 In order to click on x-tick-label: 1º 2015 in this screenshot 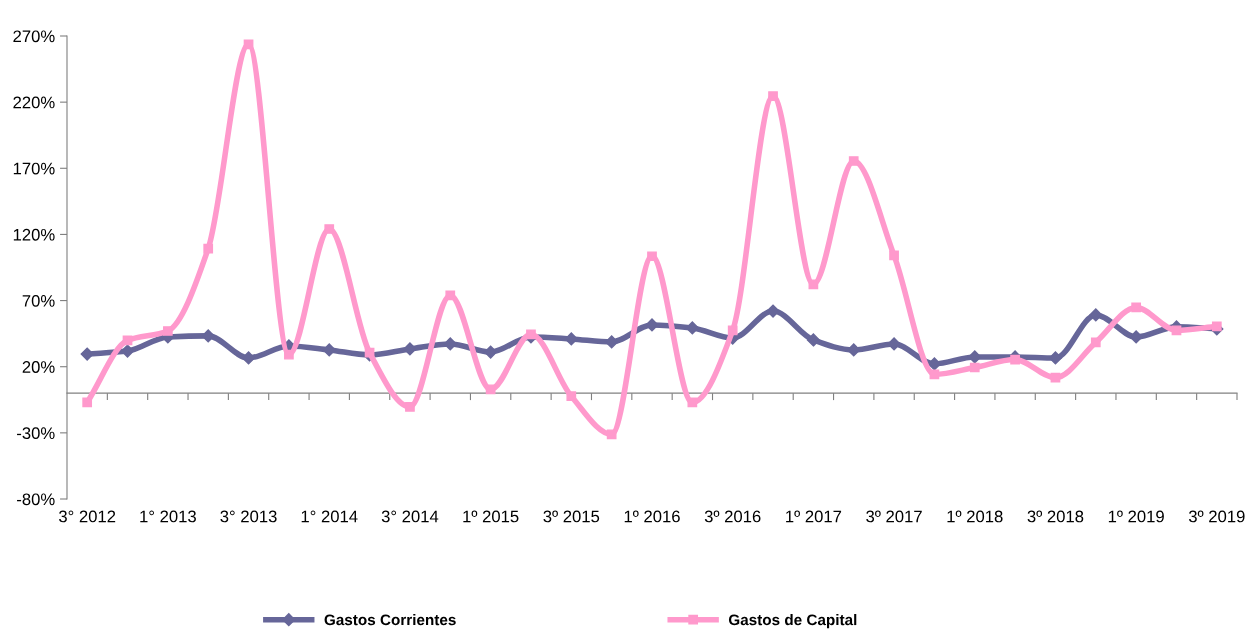, I will do `click(491, 516)`.